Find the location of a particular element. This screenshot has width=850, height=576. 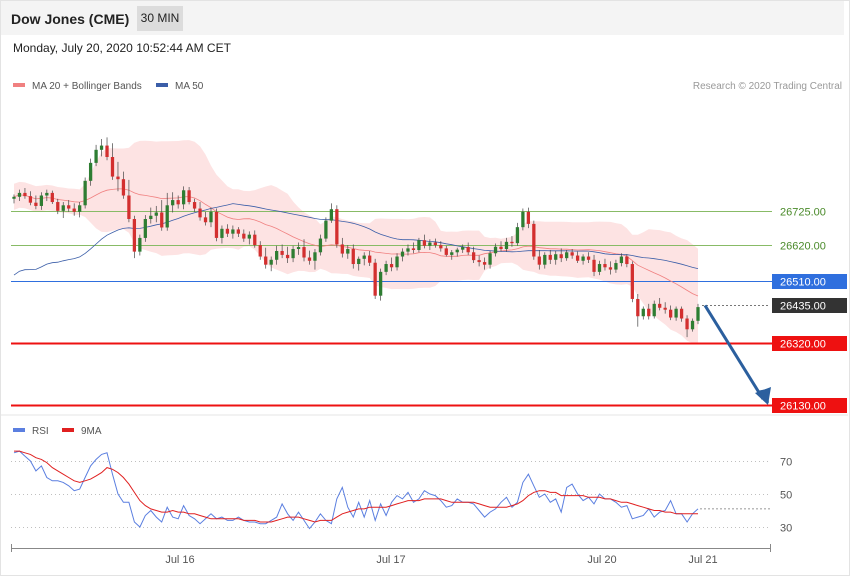

ma50-line is located at coordinates (356, 239).